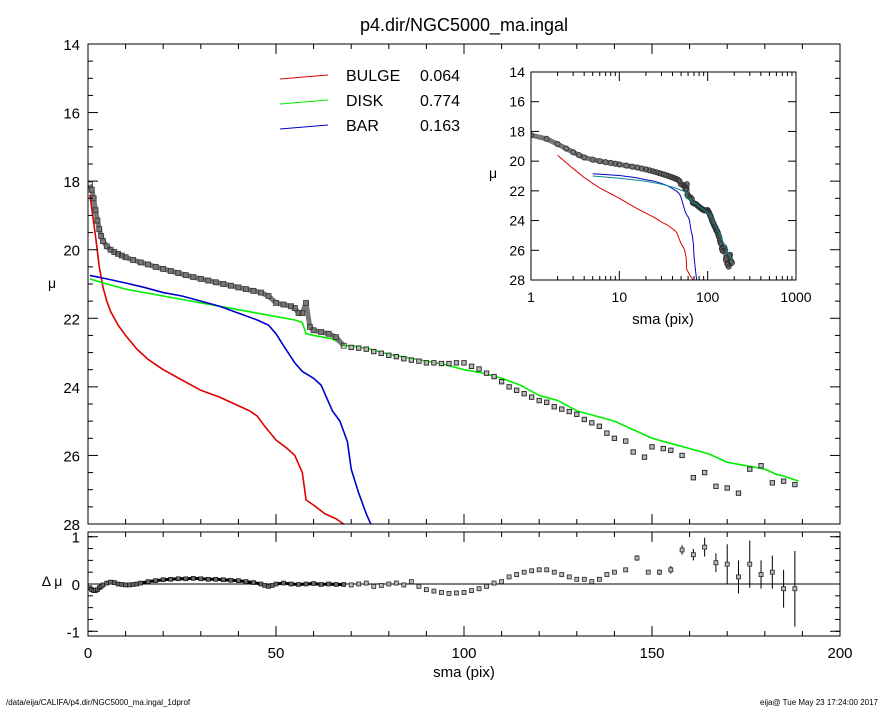 Image resolution: width=885 pixels, height=708 pixels. What do you see at coordinates (464, 672) in the screenshot?
I see `x-axis-label: sma (pix)` at bounding box center [464, 672].